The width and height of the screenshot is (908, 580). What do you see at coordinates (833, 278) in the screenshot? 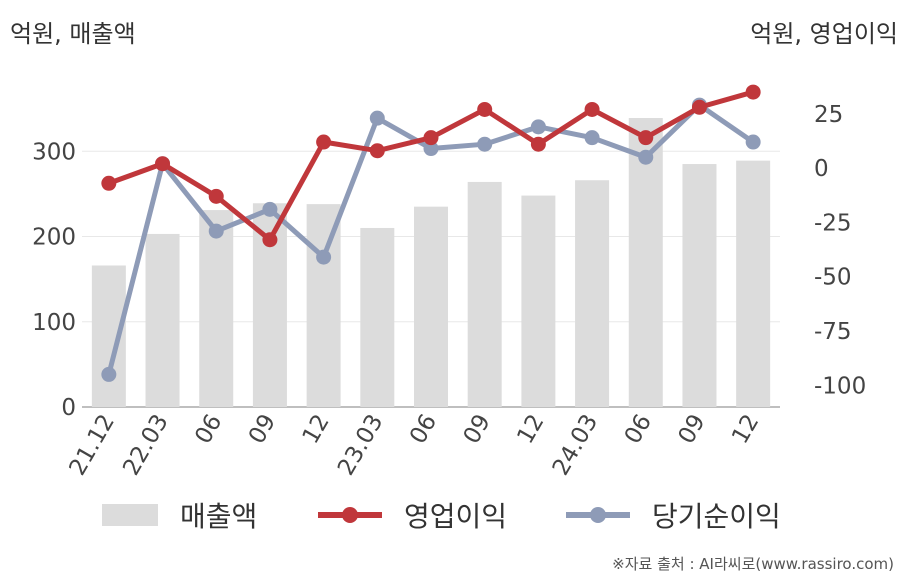
I see `right-tick-label: -50` at bounding box center [833, 278].